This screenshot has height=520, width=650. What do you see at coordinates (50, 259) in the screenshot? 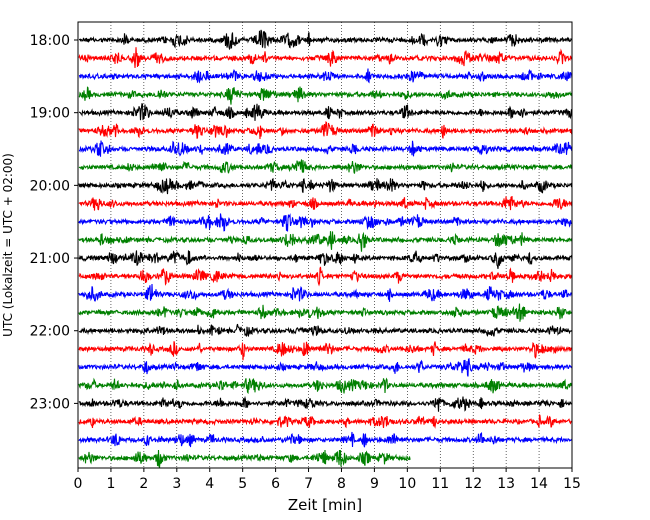
I see `y-tick-label: 21:00` at bounding box center [50, 259].